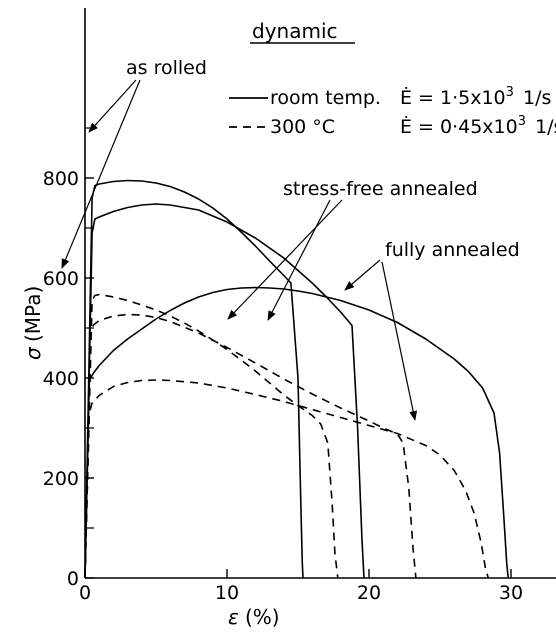 This screenshot has height=633, width=556. Describe the element at coordinates (61, 479) in the screenshot. I see `y-tick-label: 200` at that location.